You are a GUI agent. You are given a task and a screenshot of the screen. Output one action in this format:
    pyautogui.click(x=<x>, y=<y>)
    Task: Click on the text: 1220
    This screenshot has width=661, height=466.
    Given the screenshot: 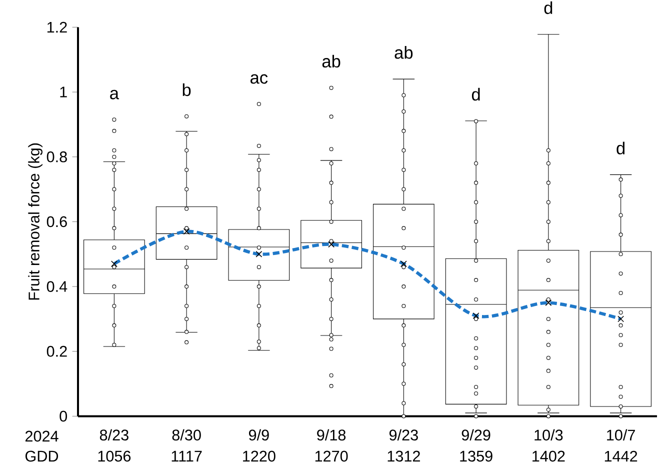 What is the action you would take?
    pyautogui.click(x=259, y=456)
    